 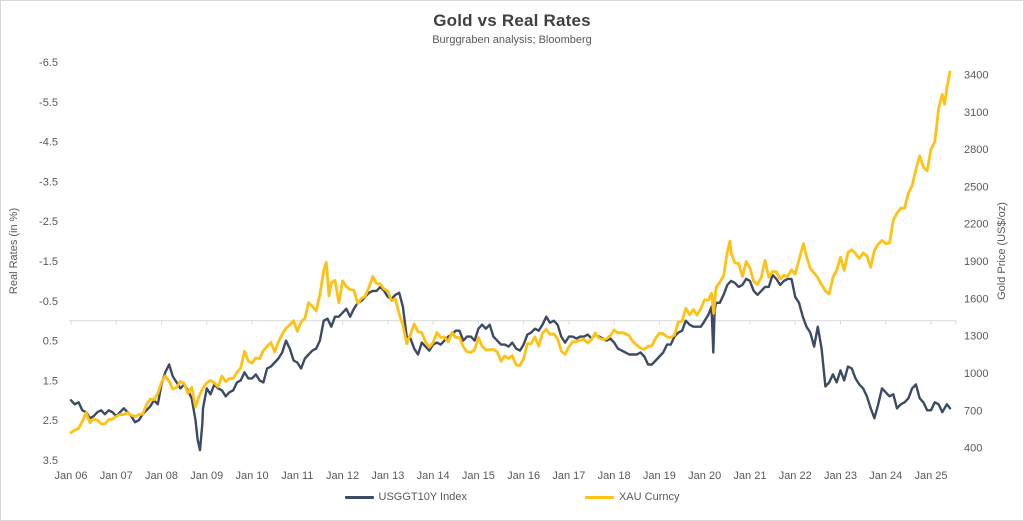 What do you see at coordinates (433, 476) in the screenshot?
I see `x-tick-label: Jan 14` at bounding box center [433, 476].